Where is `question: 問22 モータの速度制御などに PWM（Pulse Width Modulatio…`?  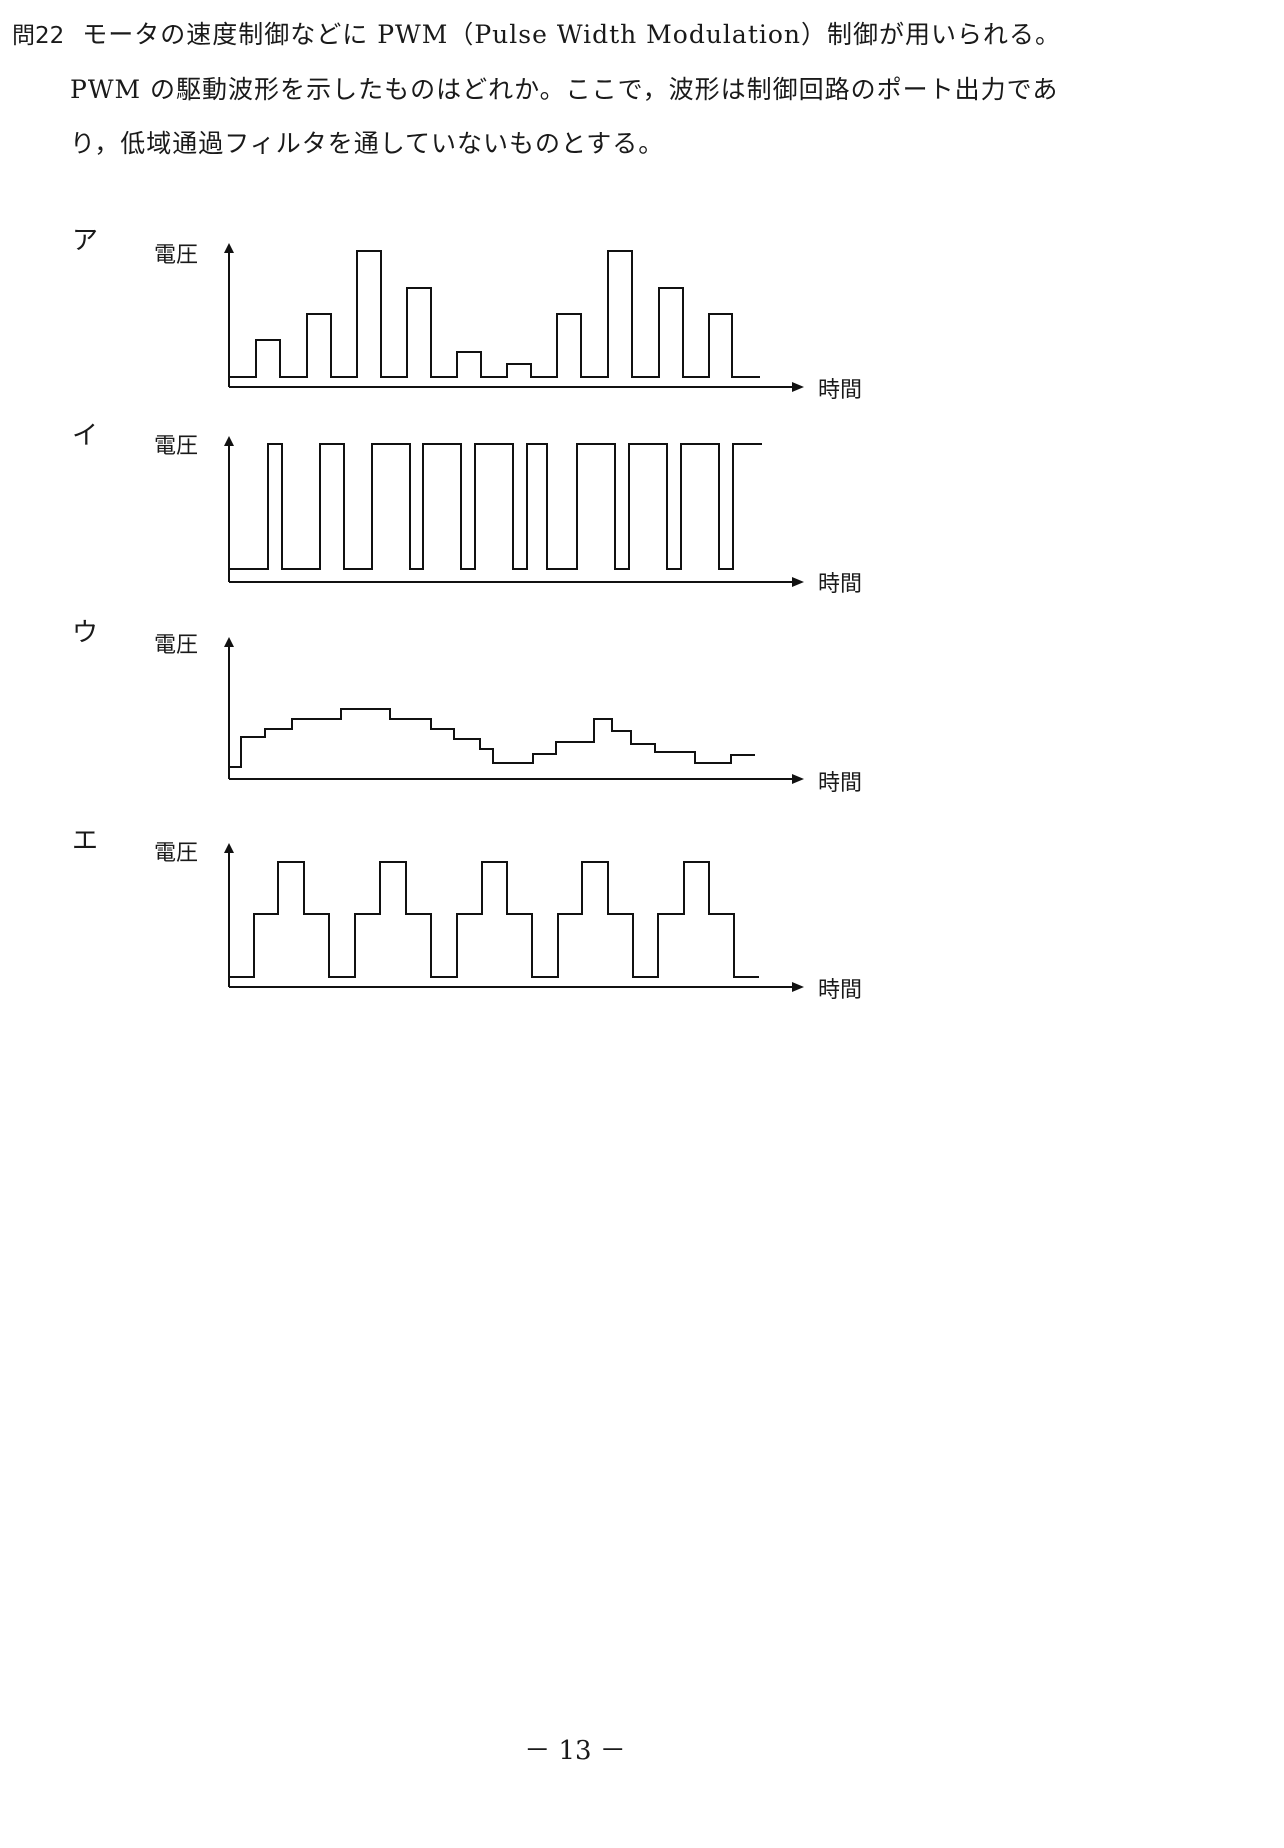 question: 問22 モータの速度制御などに PWM（Pulse Width Modulatio… is located at coordinates (612, 89).